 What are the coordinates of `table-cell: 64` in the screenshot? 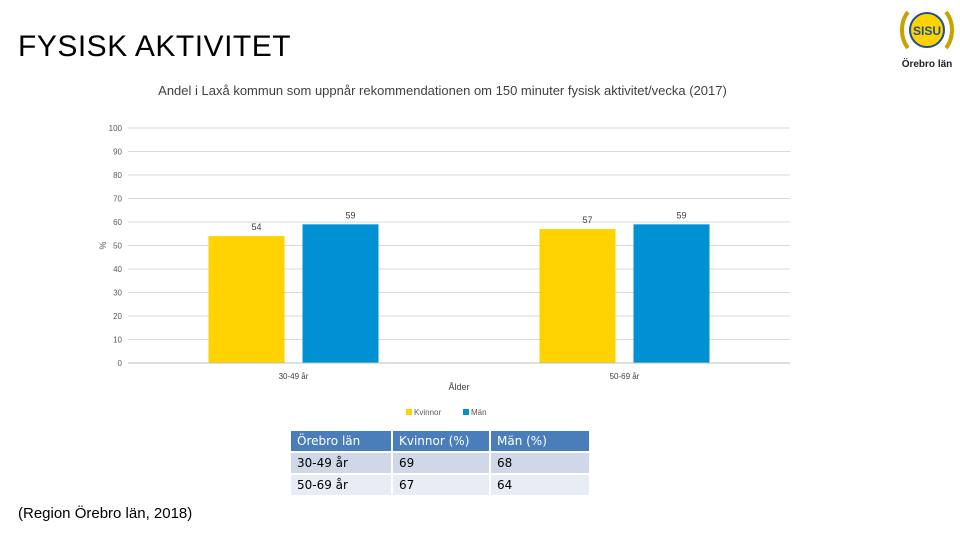 It's located at (540, 485).